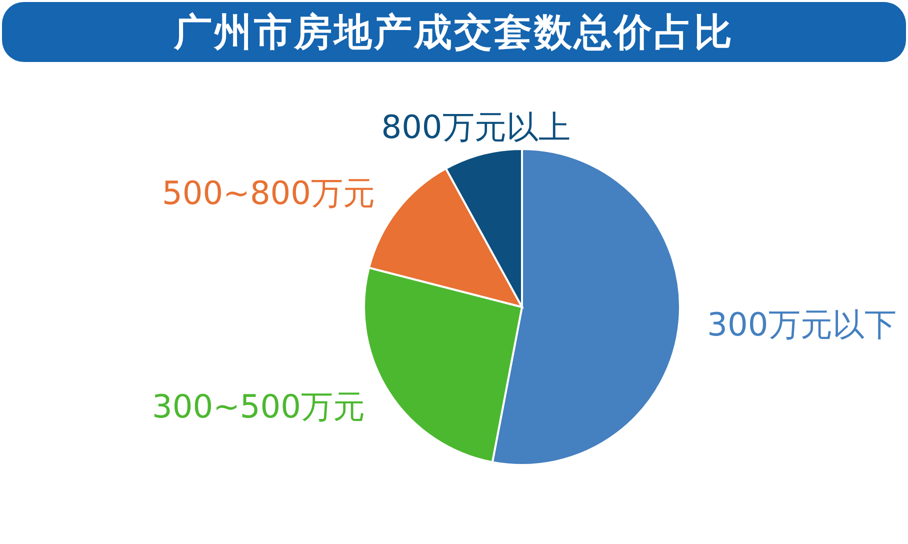 The width and height of the screenshot is (908, 544). Describe the element at coordinates (454, 32) in the screenshot. I see `chart-title: 广州市房地产成交套数总价占比` at that location.